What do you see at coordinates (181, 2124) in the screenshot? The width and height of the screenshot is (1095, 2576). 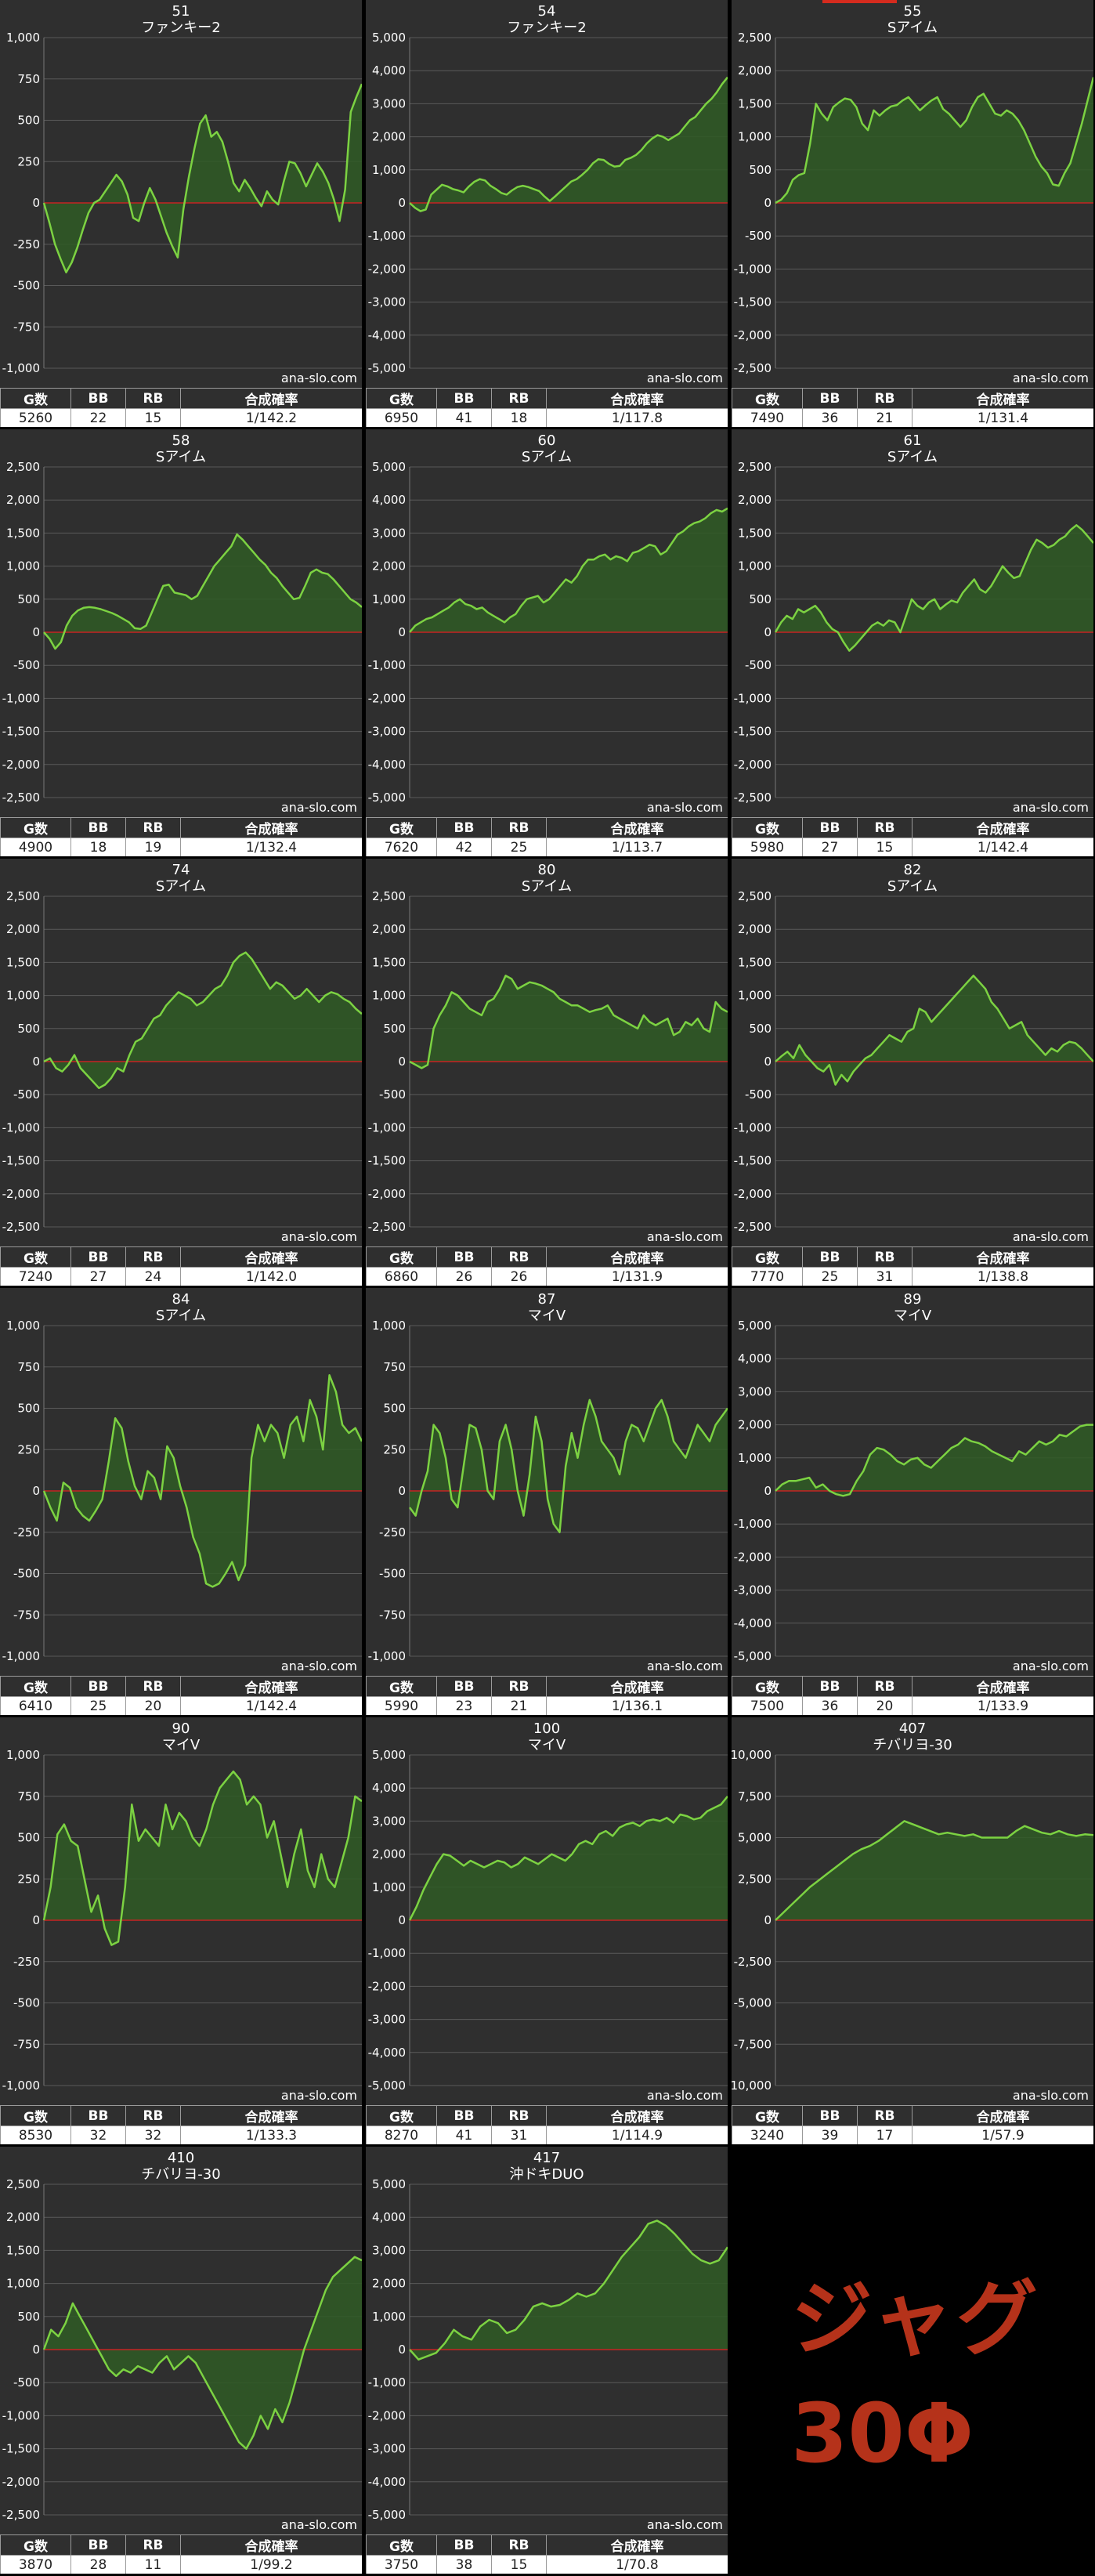 I see `stats-table: G数 BB RB 合成確率 8530 32 32 1/133.3` at bounding box center [181, 2124].